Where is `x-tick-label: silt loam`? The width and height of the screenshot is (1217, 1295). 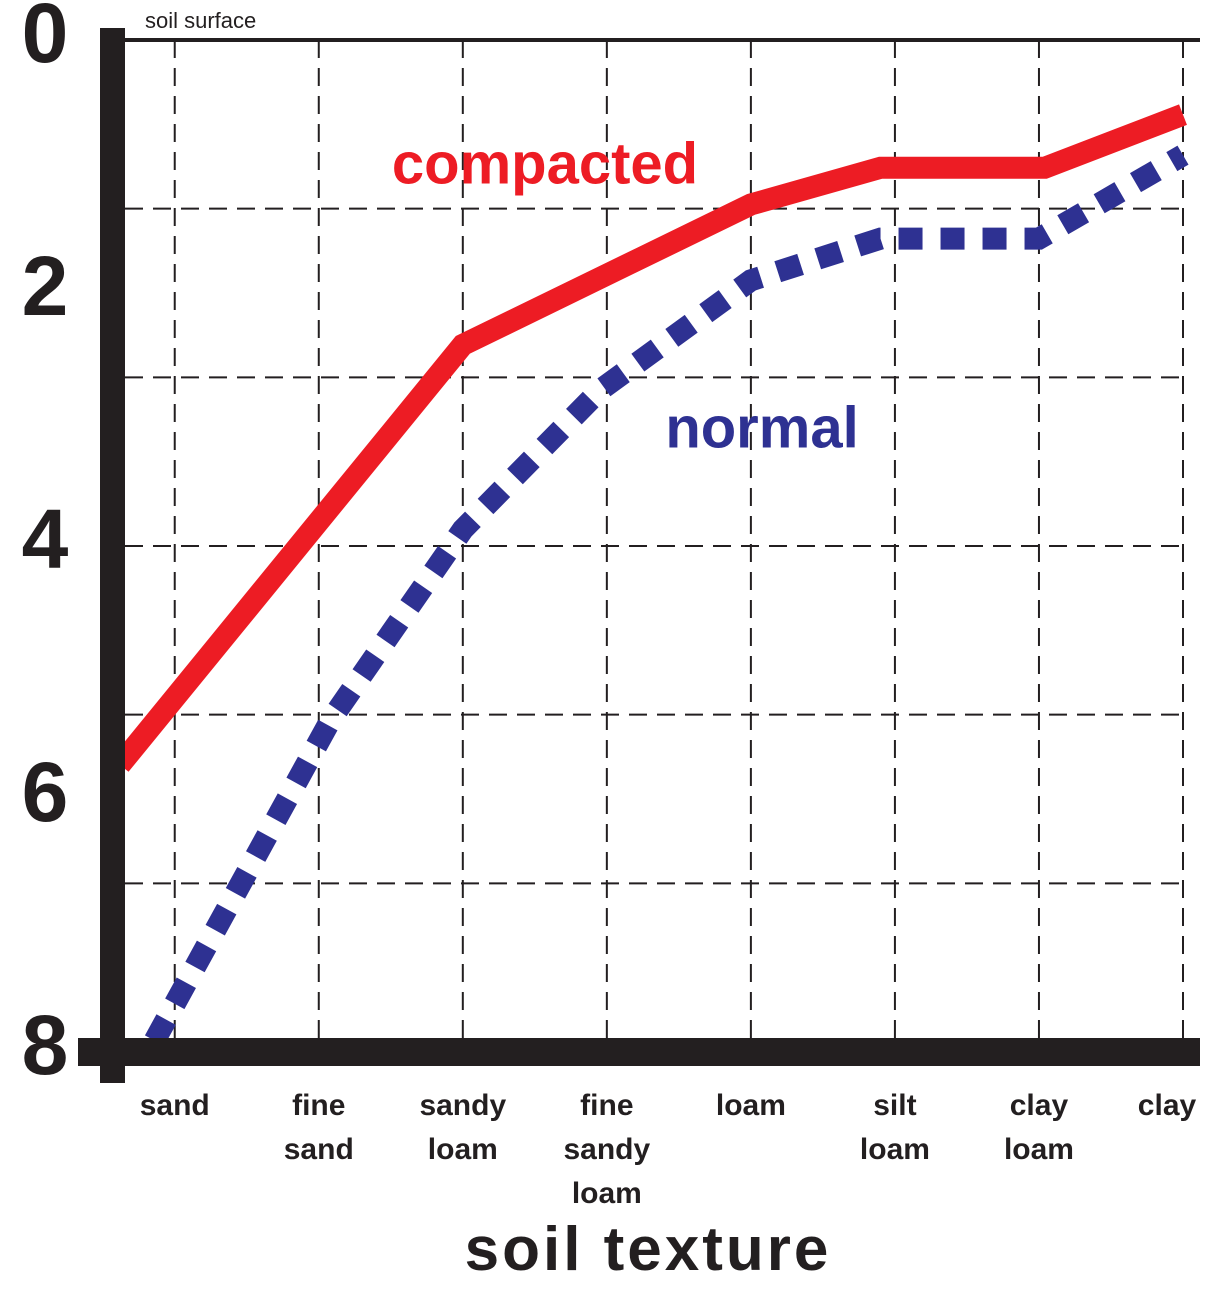
x-tick-label: silt loam is located at coordinates (894, 1127).